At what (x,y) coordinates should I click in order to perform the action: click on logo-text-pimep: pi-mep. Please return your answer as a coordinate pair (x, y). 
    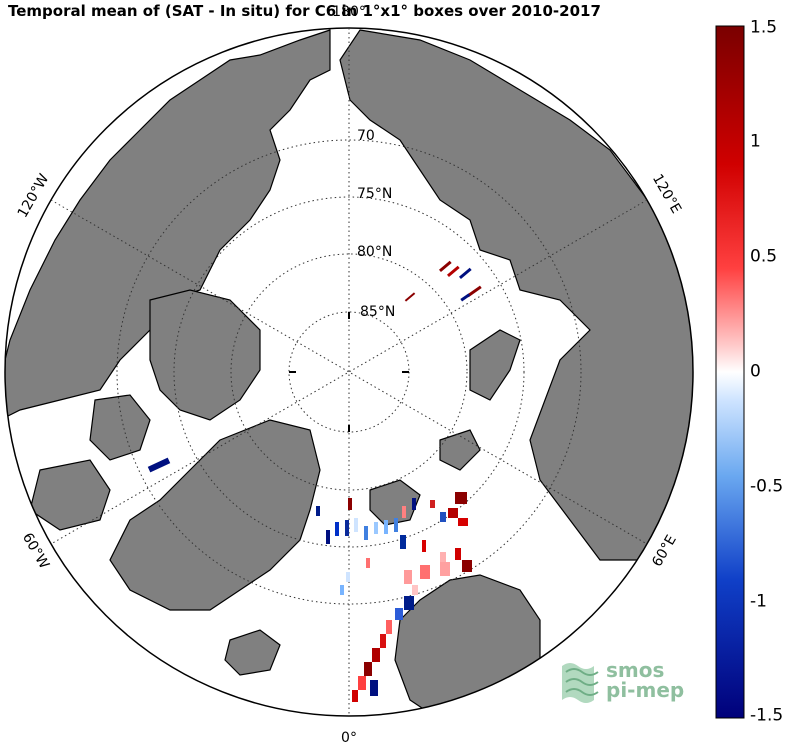
    Looking at the image, I should click on (645, 690).